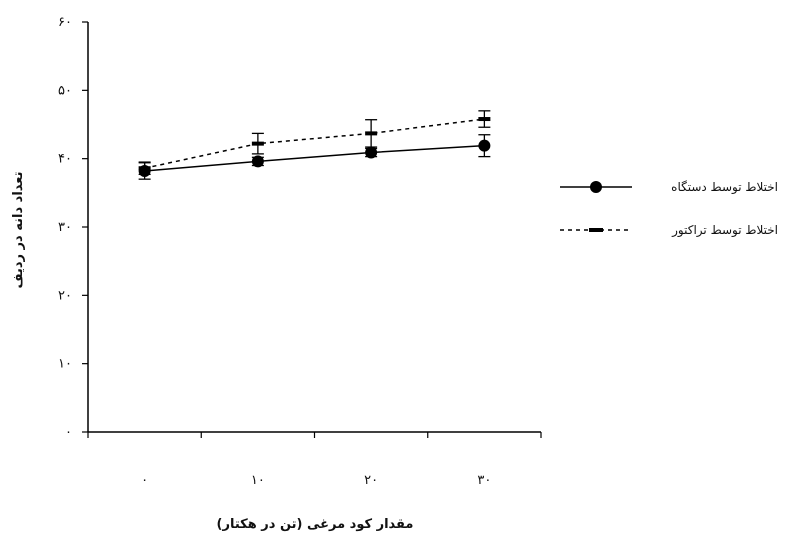 The image size is (786, 545). What do you see at coordinates (65, 295) in the screenshot?
I see `y-tick-label: ۲۰` at bounding box center [65, 295].